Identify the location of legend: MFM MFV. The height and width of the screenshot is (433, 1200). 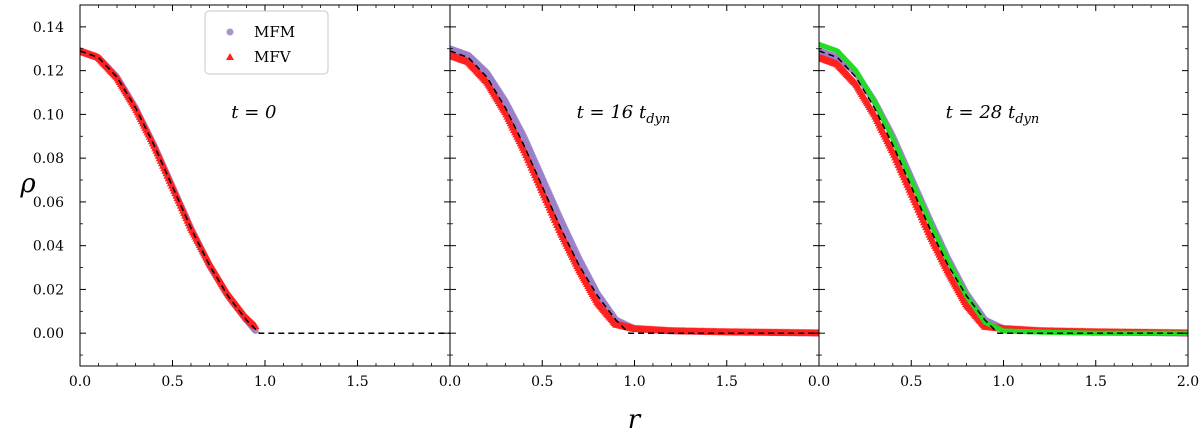
(266, 42).